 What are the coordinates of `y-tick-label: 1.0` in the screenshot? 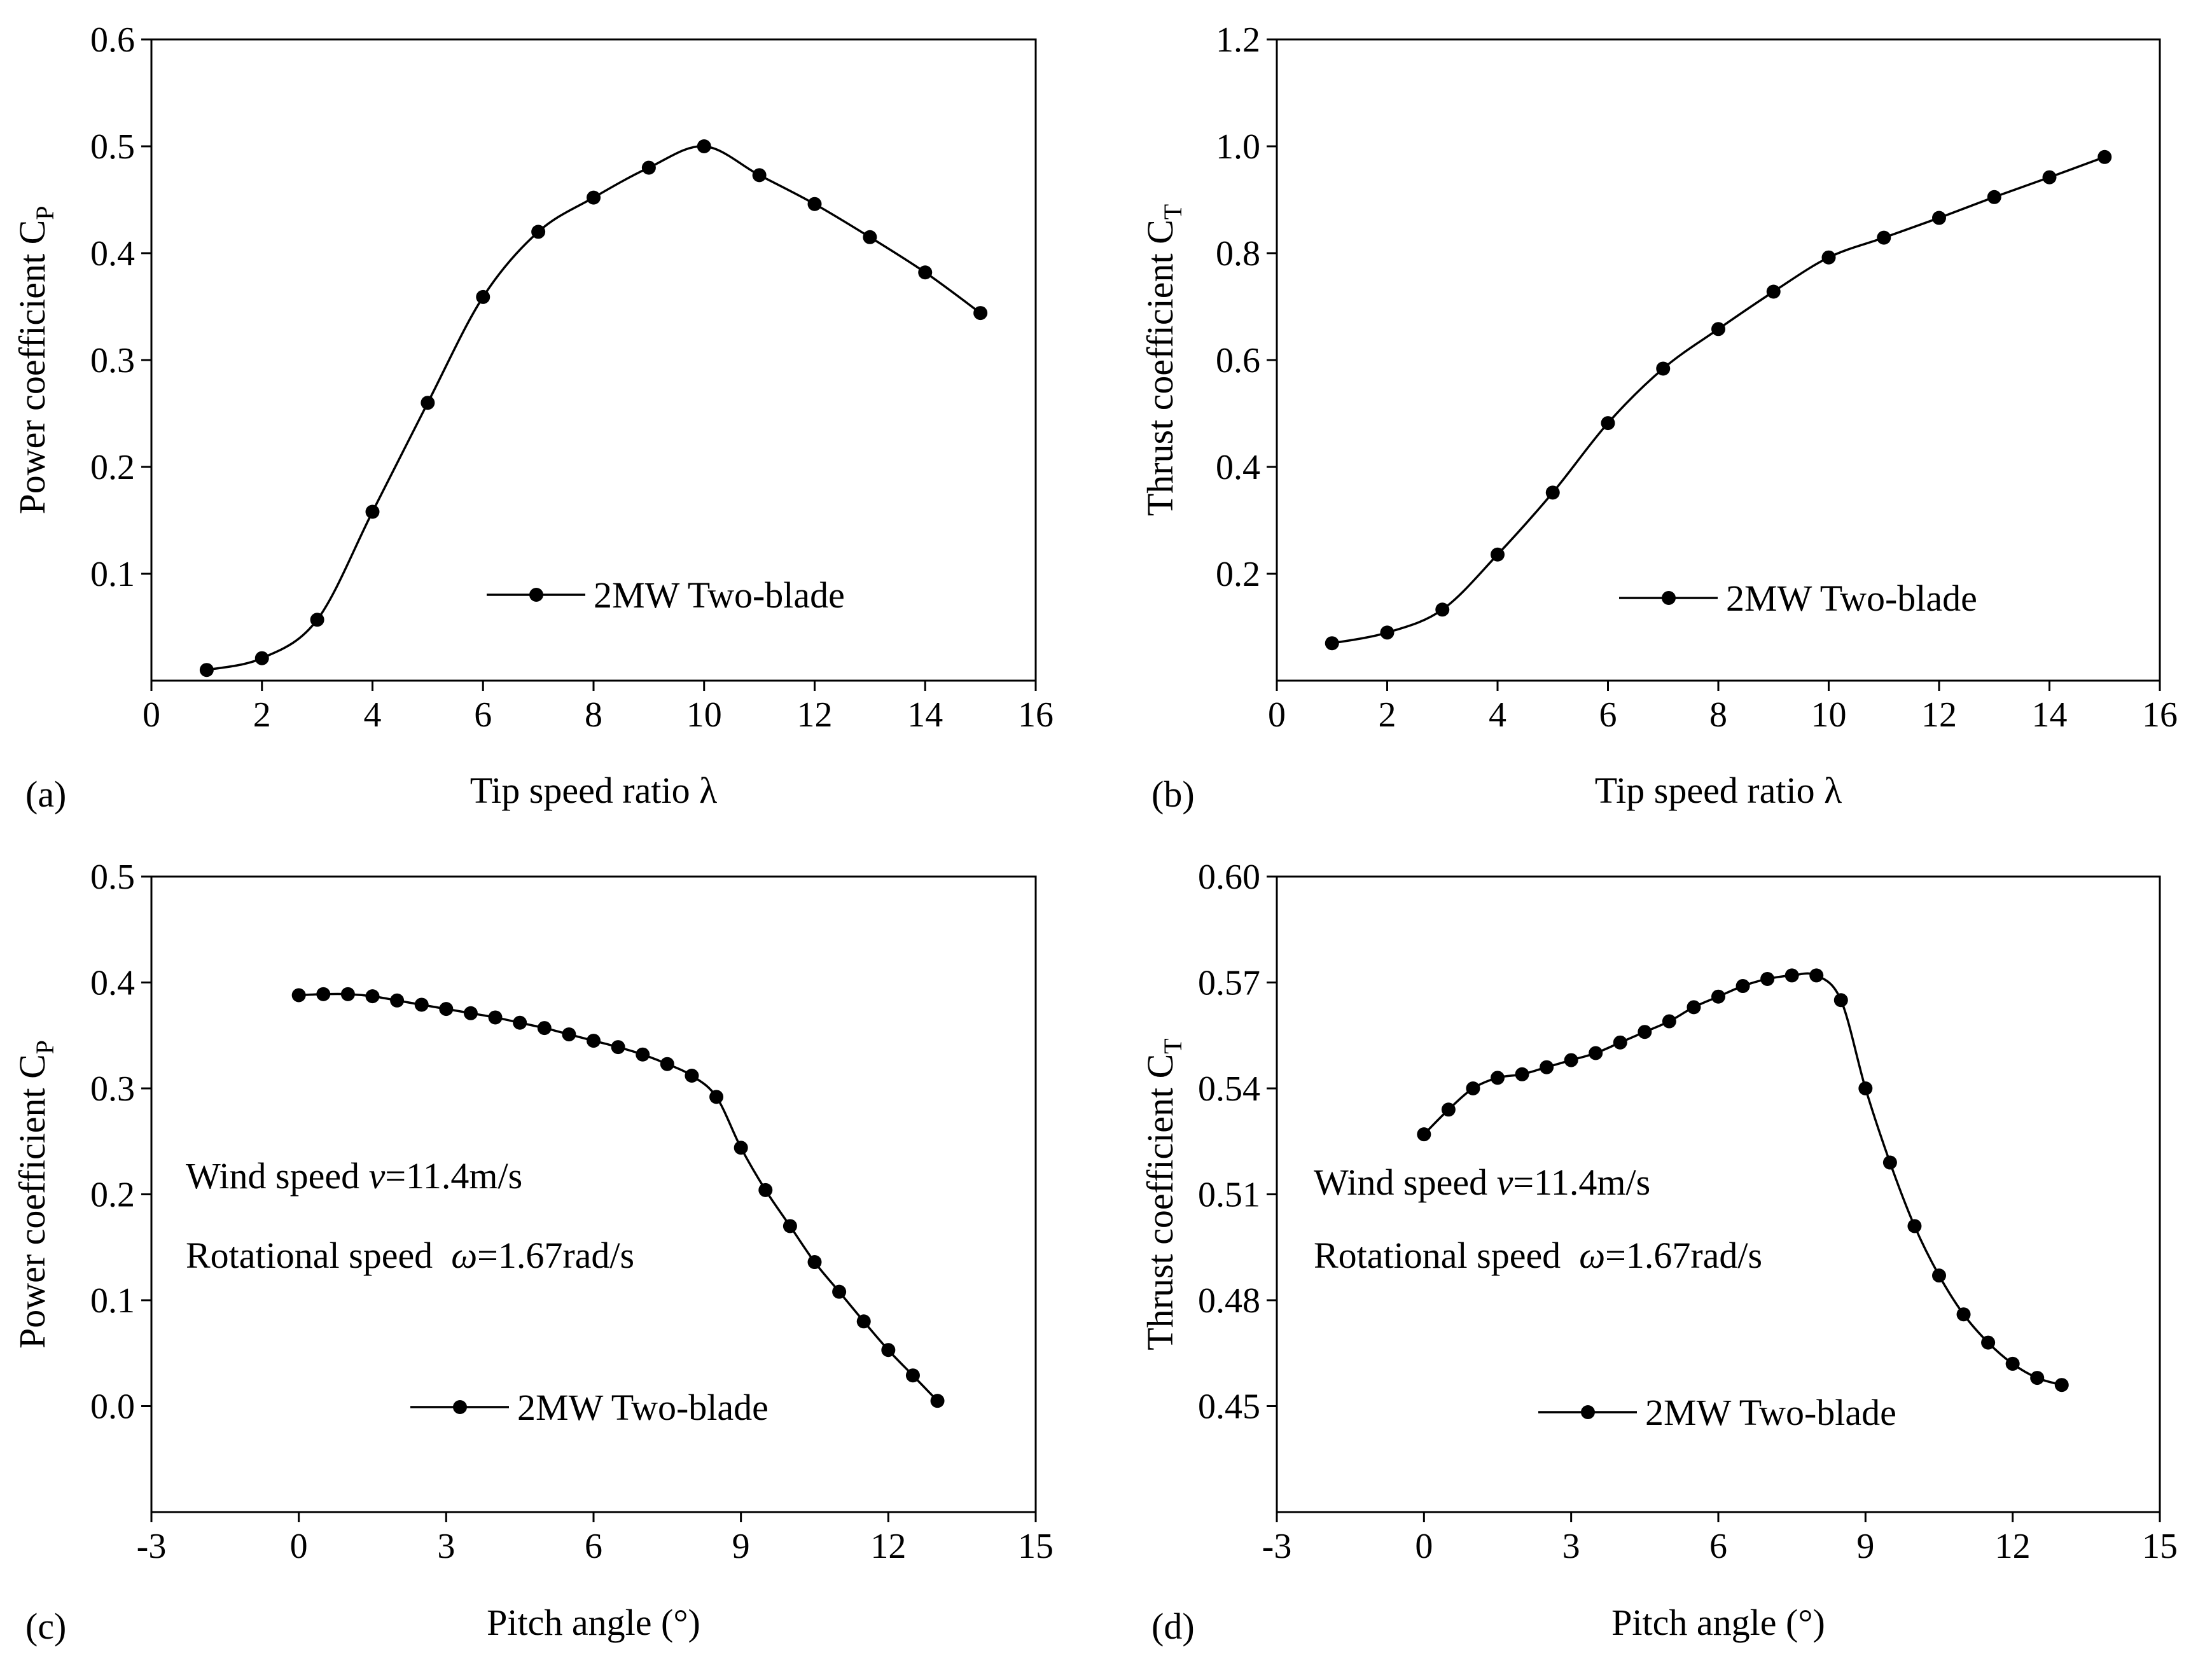 It's located at (1238, 147).